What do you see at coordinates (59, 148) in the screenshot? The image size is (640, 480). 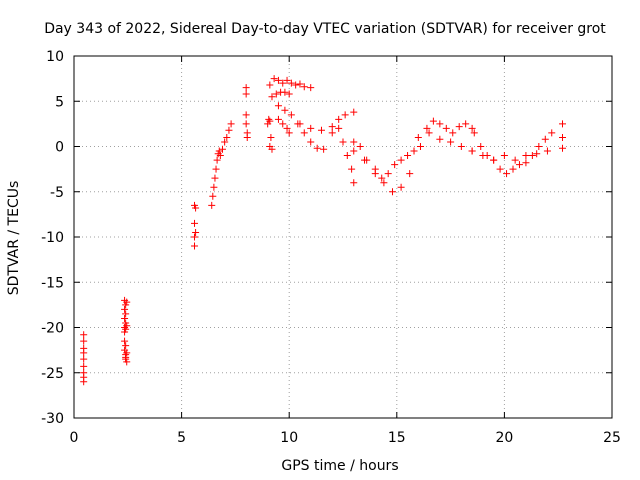 I see `y-tick-label: 0` at bounding box center [59, 148].